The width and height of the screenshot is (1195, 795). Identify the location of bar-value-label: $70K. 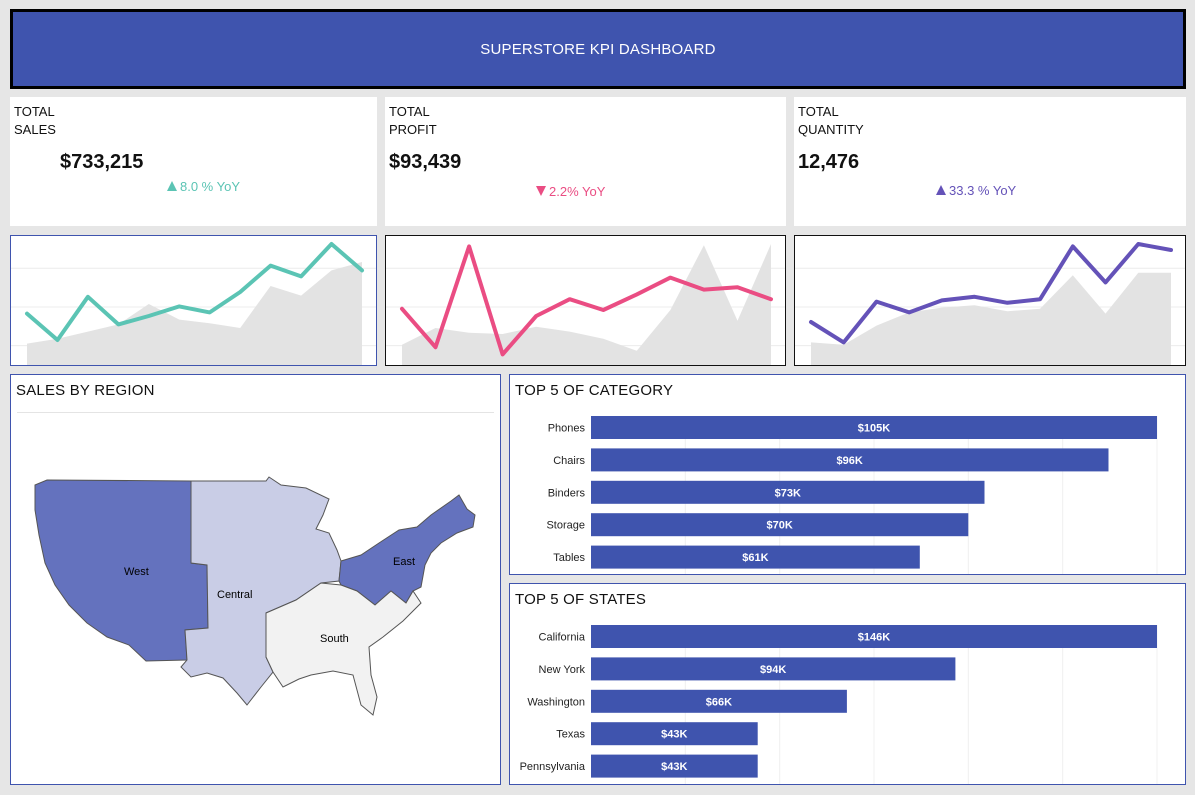
(780, 526).